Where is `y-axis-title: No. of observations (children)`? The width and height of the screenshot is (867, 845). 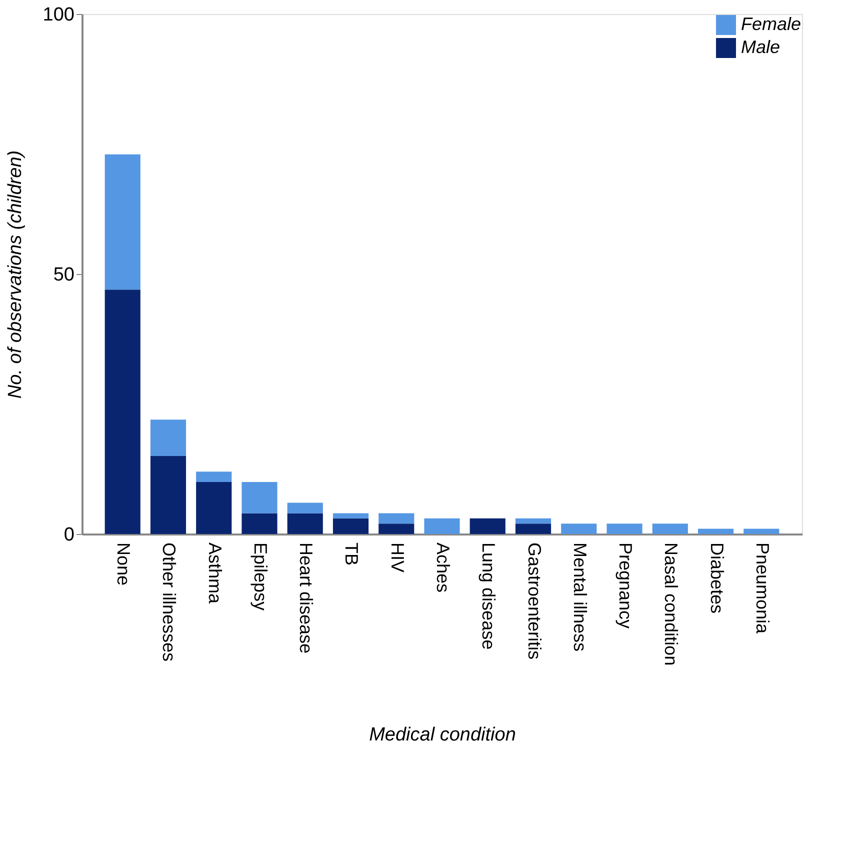
y-axis-title: No. of observations (children) is located at coordinates (15, 274).